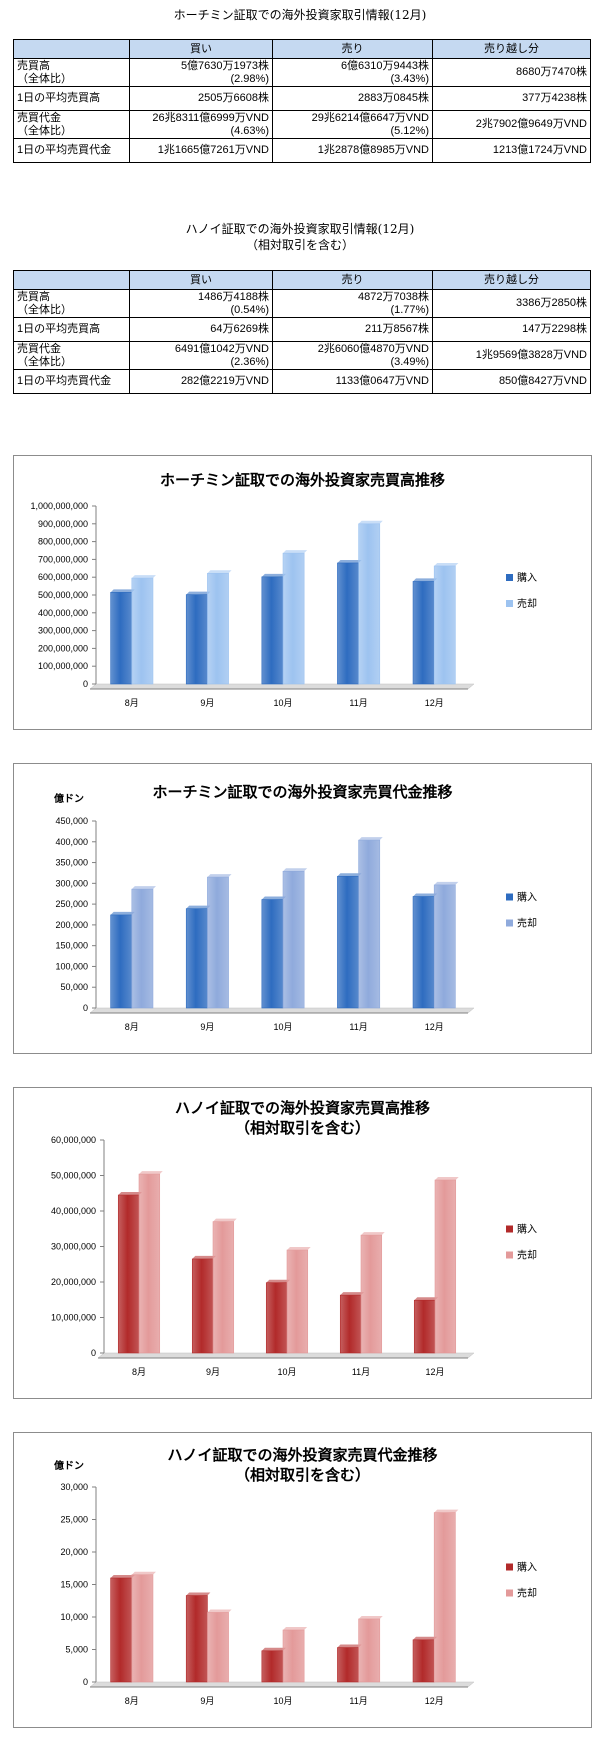 This screenshot has width=600, height=1738. I want to click on y-tick-label: 200,000,000, so click(63, 648).